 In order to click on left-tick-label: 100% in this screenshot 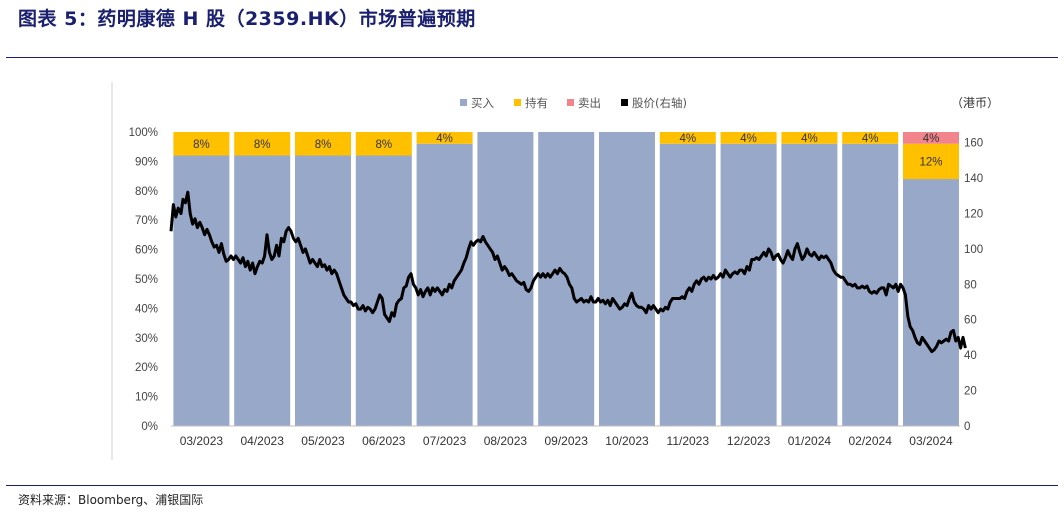, I will do `click(143, 133)`.